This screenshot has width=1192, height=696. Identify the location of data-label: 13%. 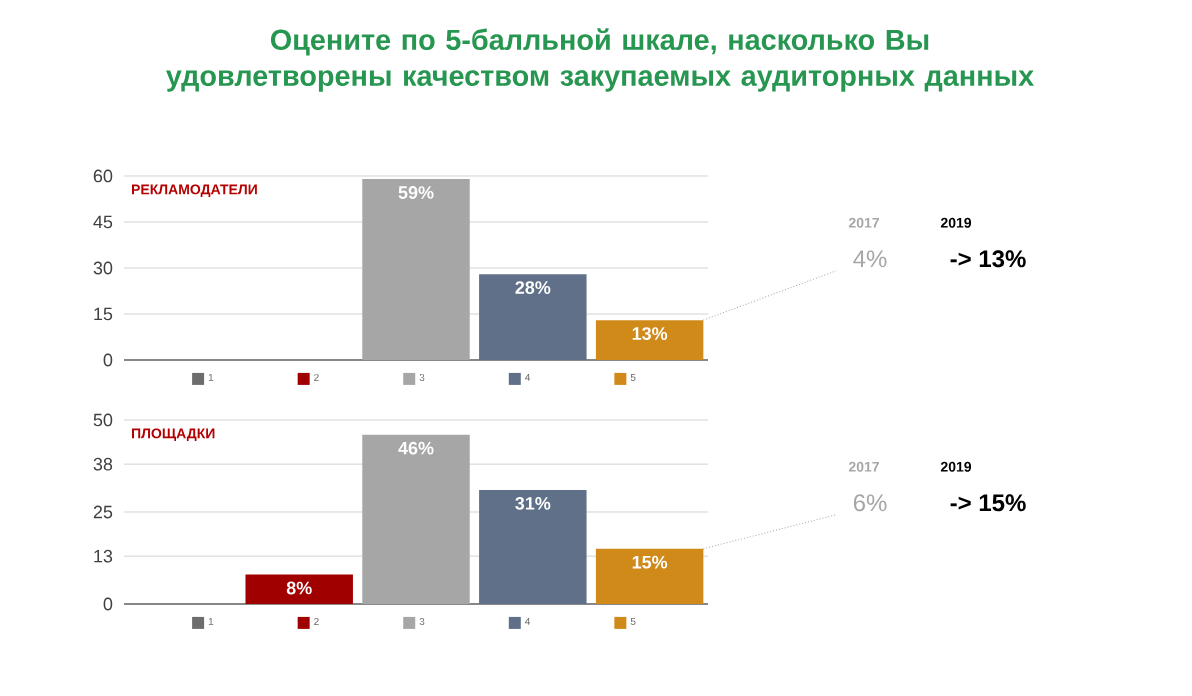
(650, 333).